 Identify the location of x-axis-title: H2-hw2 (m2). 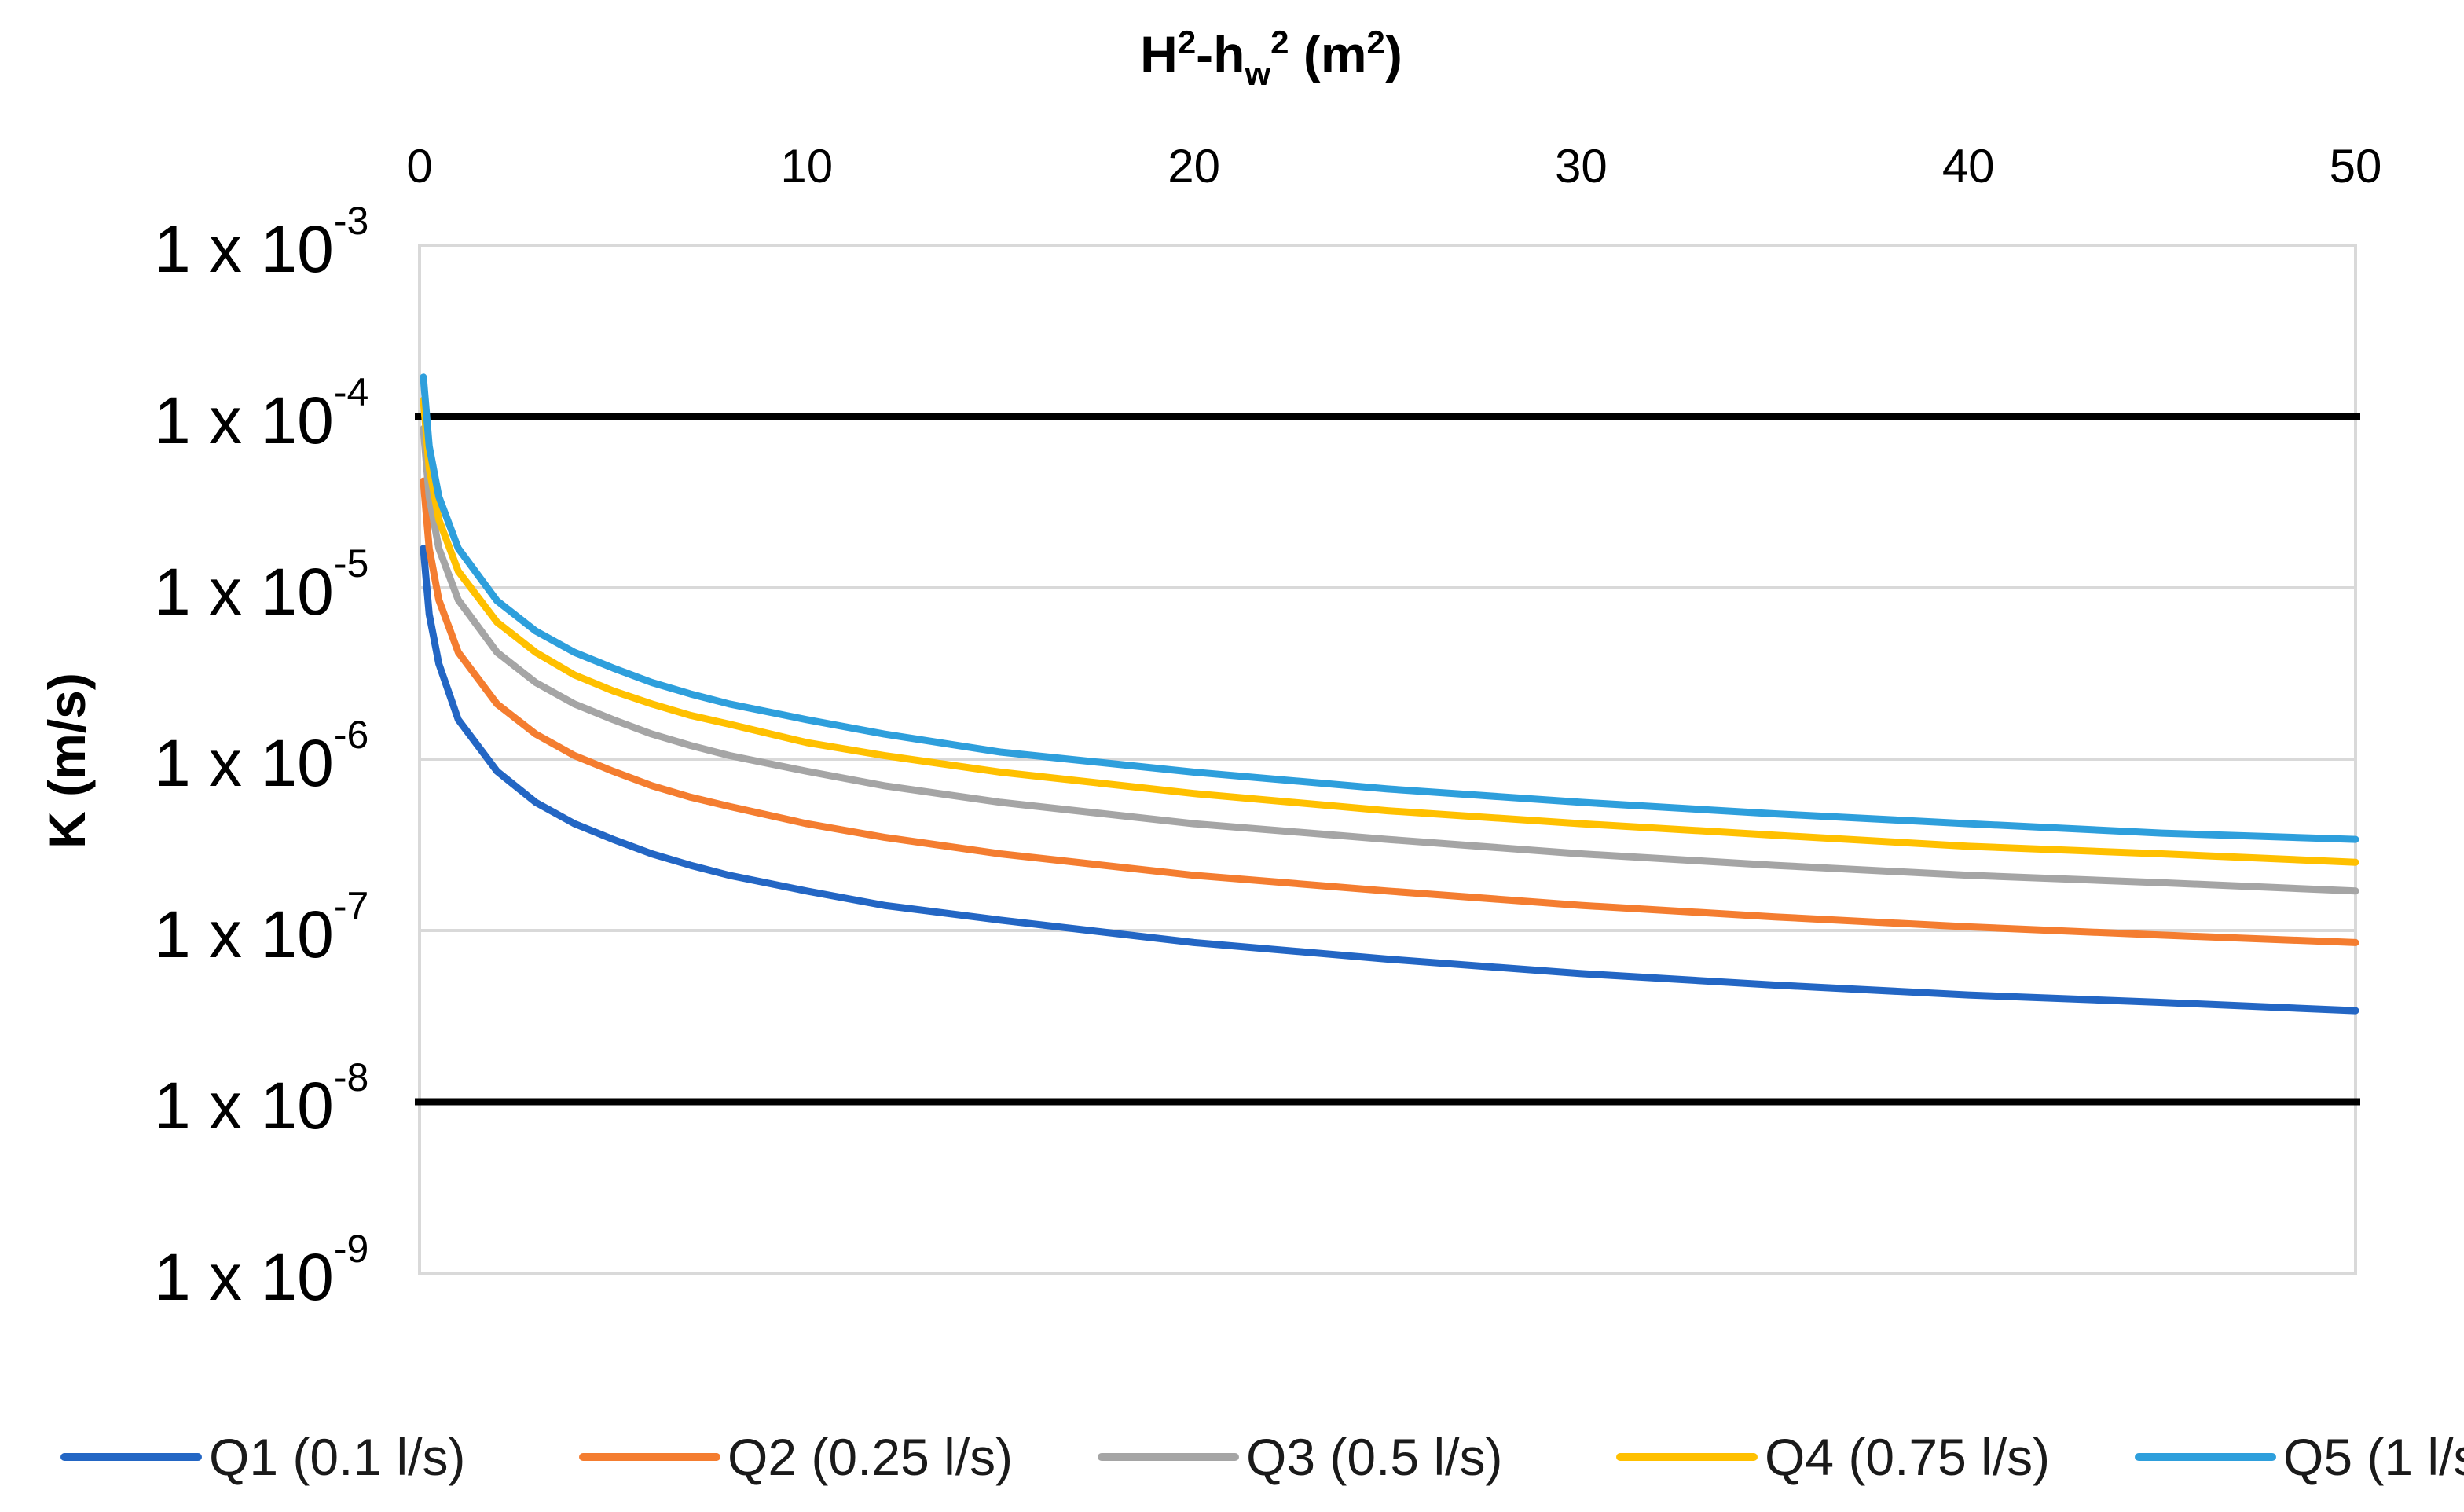
(1271, 58).